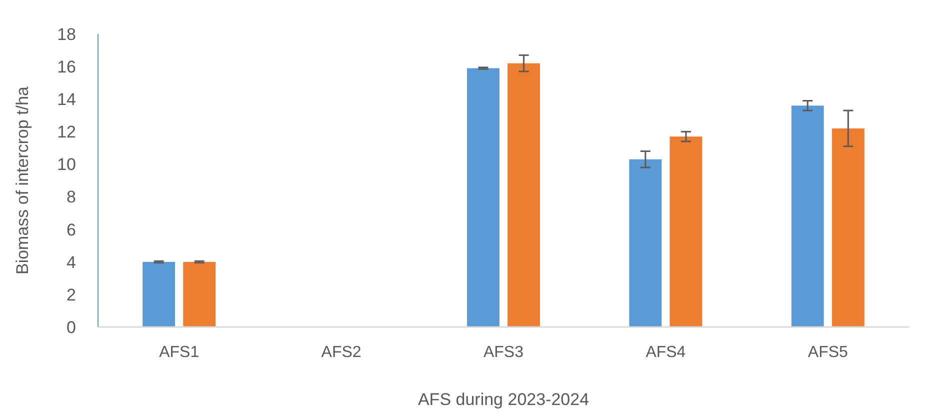 Image resolution: width=927 pixels, height=419 pixels. I want to click on y-tick-label: 4, so click(71, 262).